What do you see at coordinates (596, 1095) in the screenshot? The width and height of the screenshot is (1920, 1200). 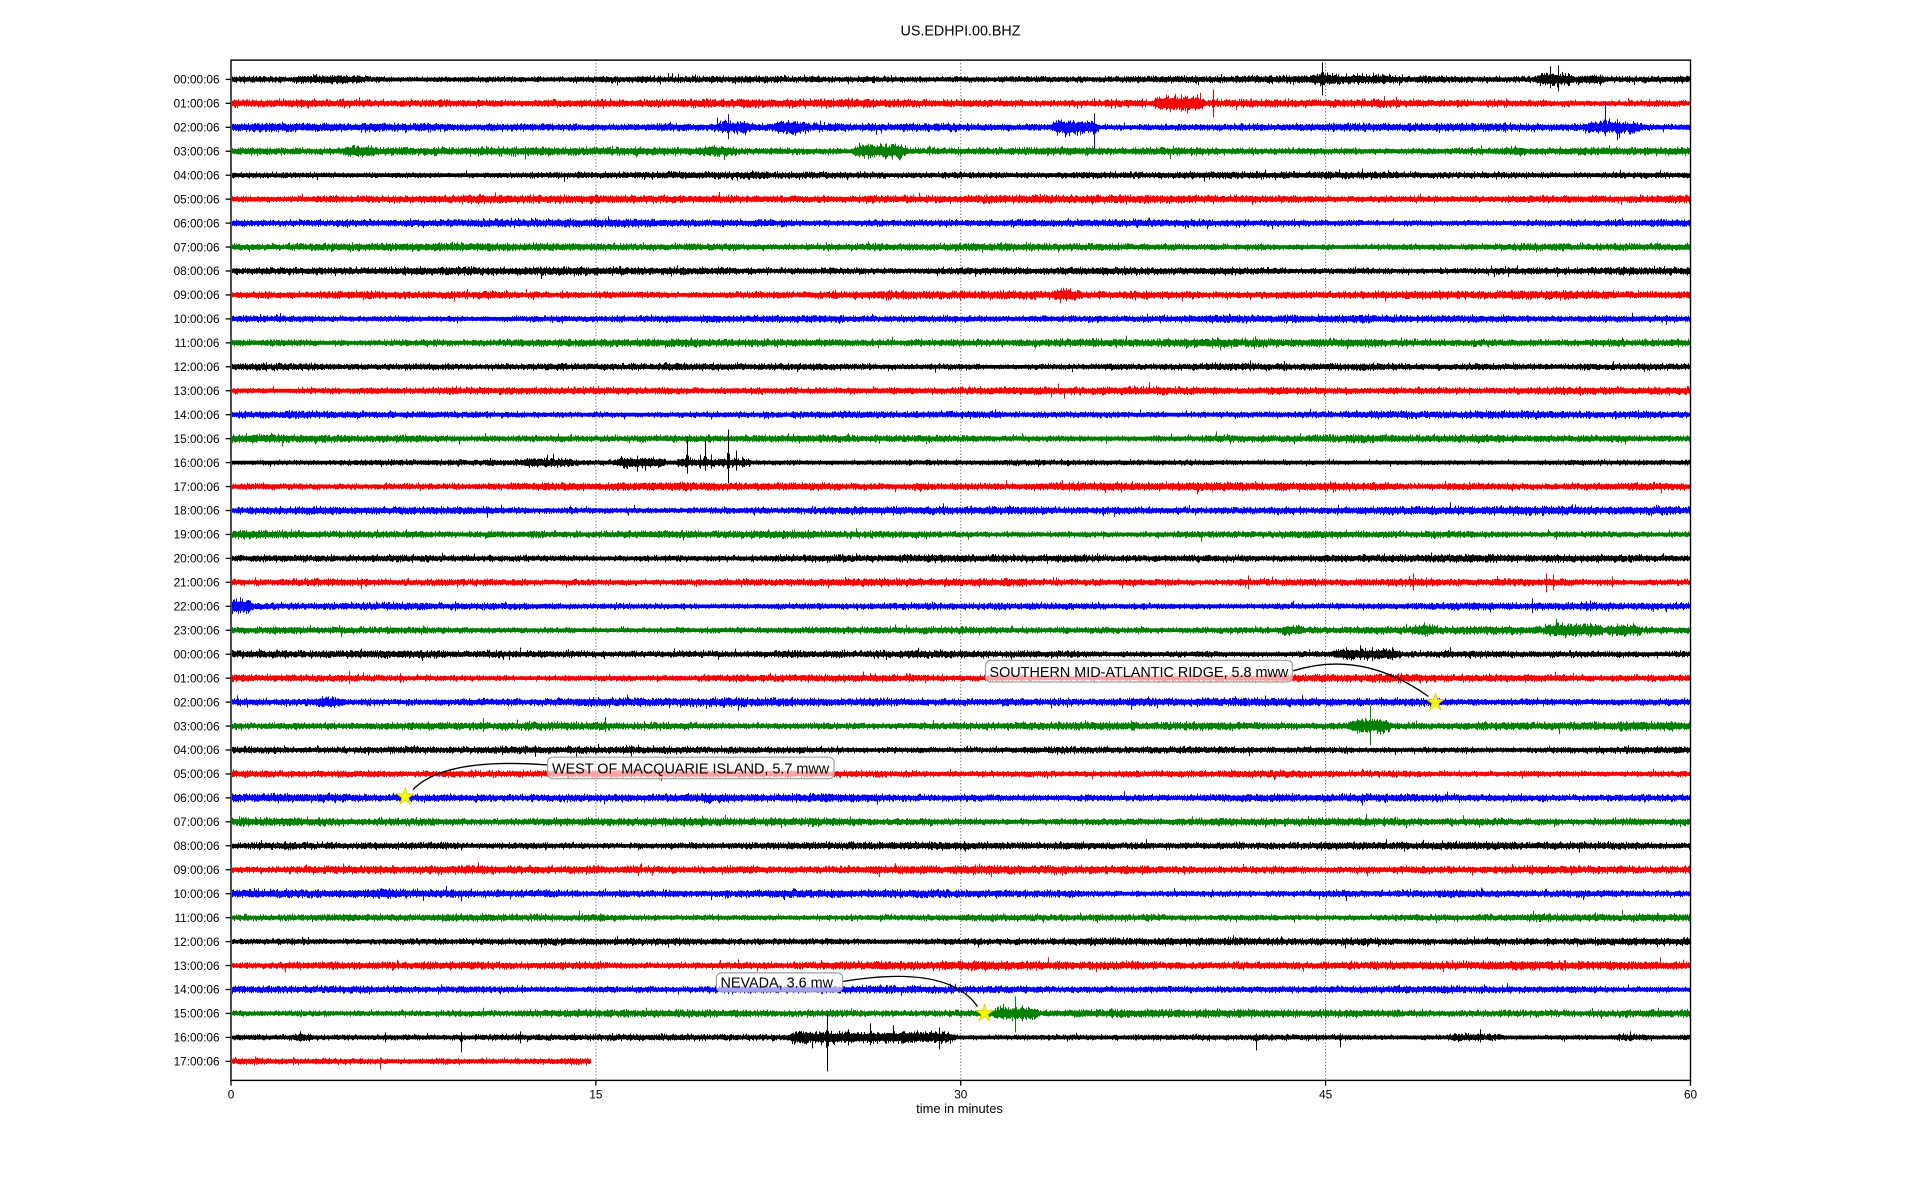 I see `svg-text: 15` at bounding box center [596, 1095].